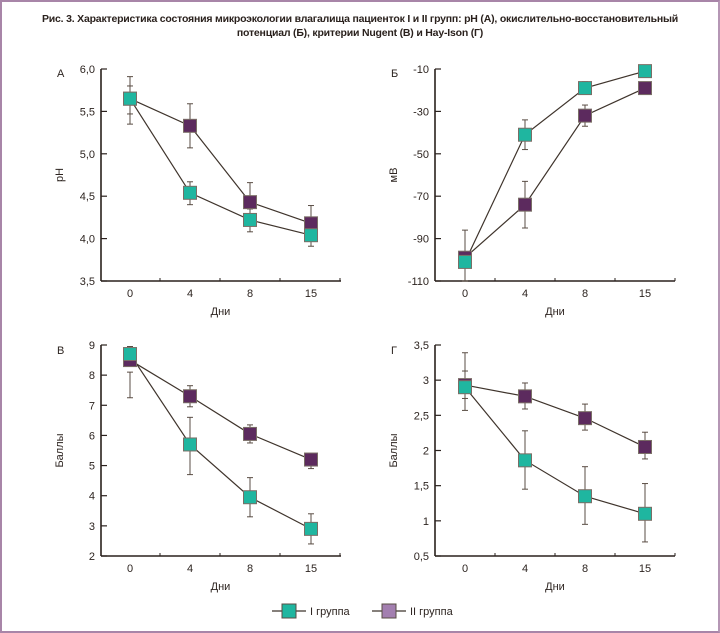 The image size is (720, 633). Describe the element at coordinates (92, 467) in the screenshot. I see `y-tick-label: 5` at that location.